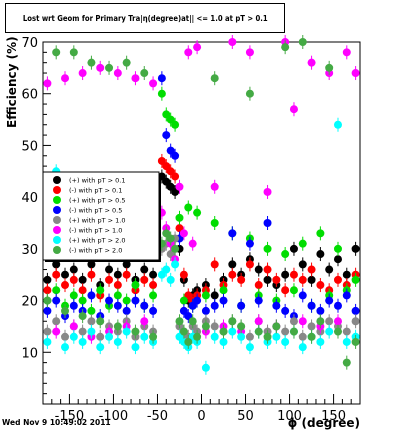  What do you see at coordinates (12, 82) in the screenshot?
I see `y-axis-label: Efficiency (%)` at bounding box center [12, 82].